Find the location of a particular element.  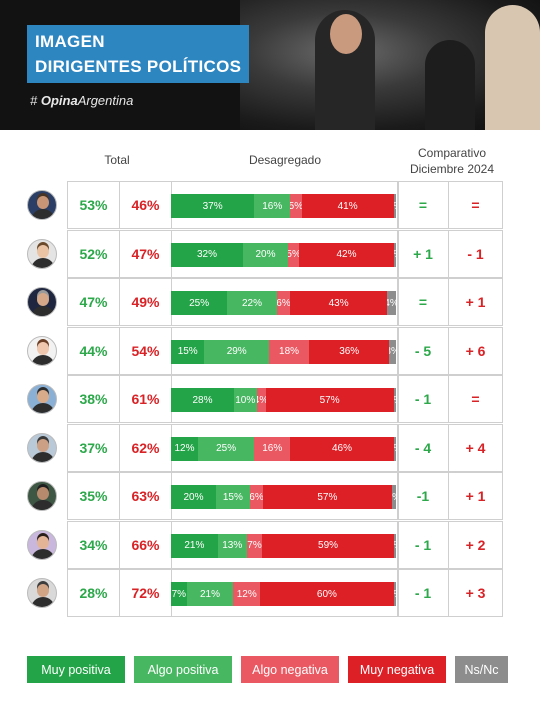

bar-segment-algo-positiva: 29% is located at coordinates (236, 351).